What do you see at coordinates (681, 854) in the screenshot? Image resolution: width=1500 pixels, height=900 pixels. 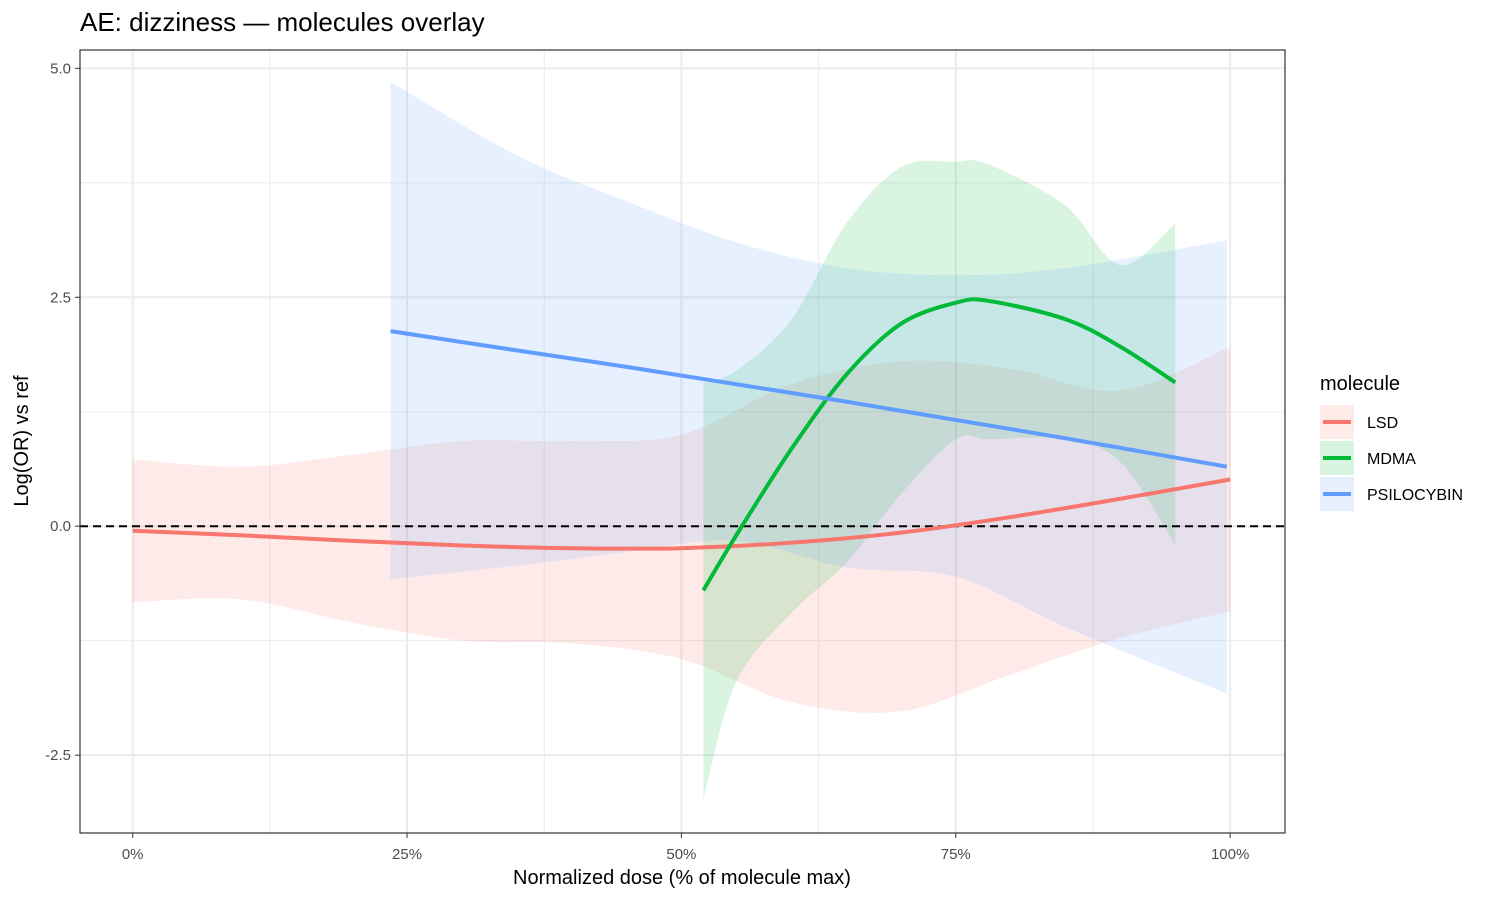 I see `x-tick-label: 50%` at bounding box center [681, 854].